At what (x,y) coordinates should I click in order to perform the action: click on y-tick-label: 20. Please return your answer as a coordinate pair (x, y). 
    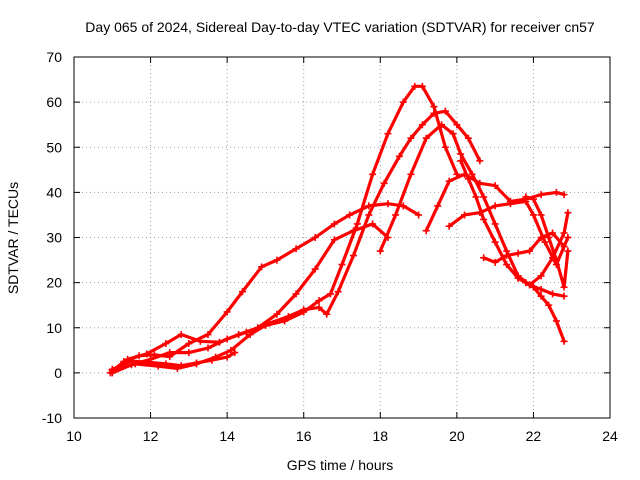
    Looking at the image, I should click on (54, 283).